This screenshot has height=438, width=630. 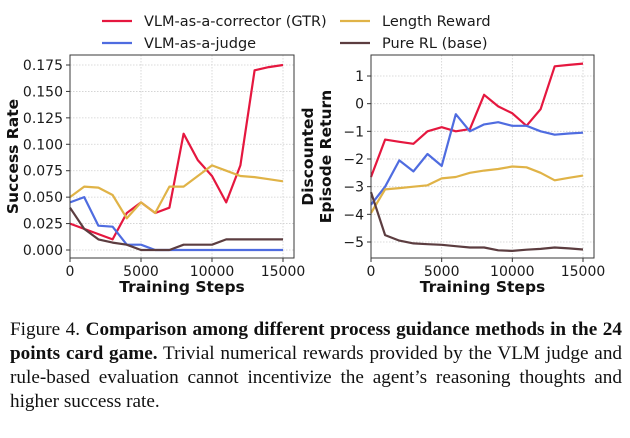 I want to click on y-tick-label: −3, so click(x=353, y=188).